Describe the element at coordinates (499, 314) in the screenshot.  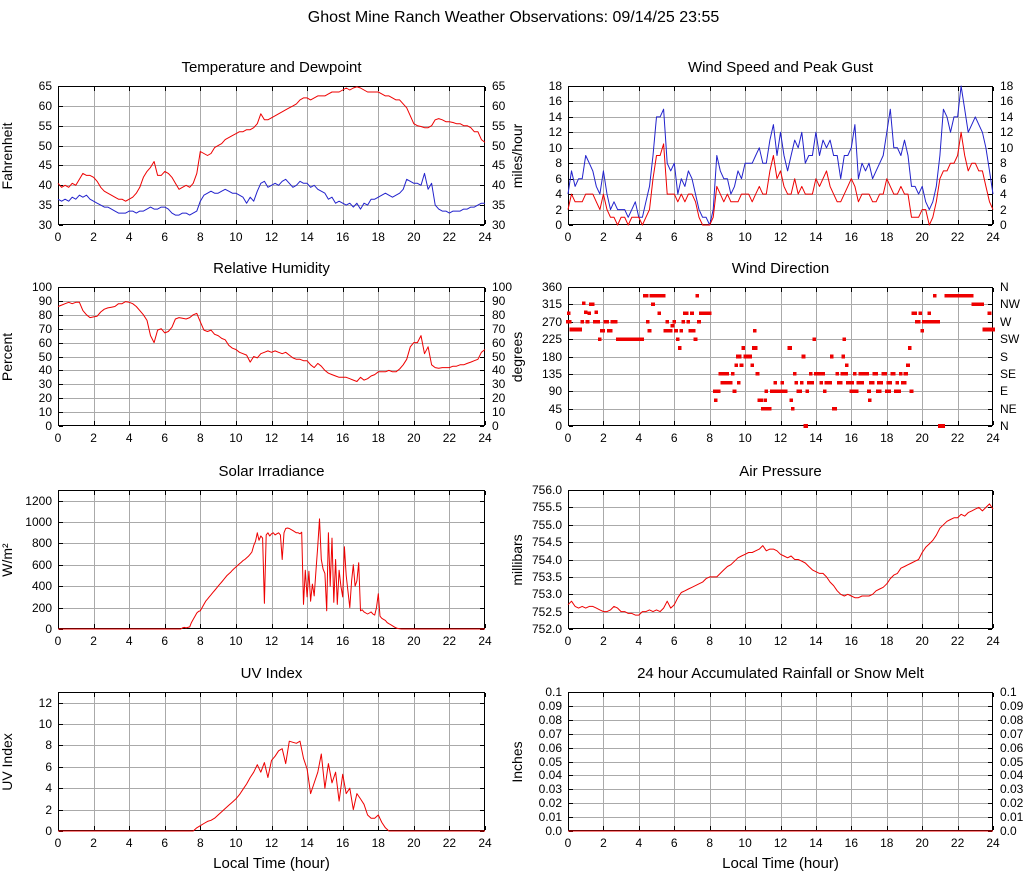
I see `y-tick-label-right: 80` at that location.